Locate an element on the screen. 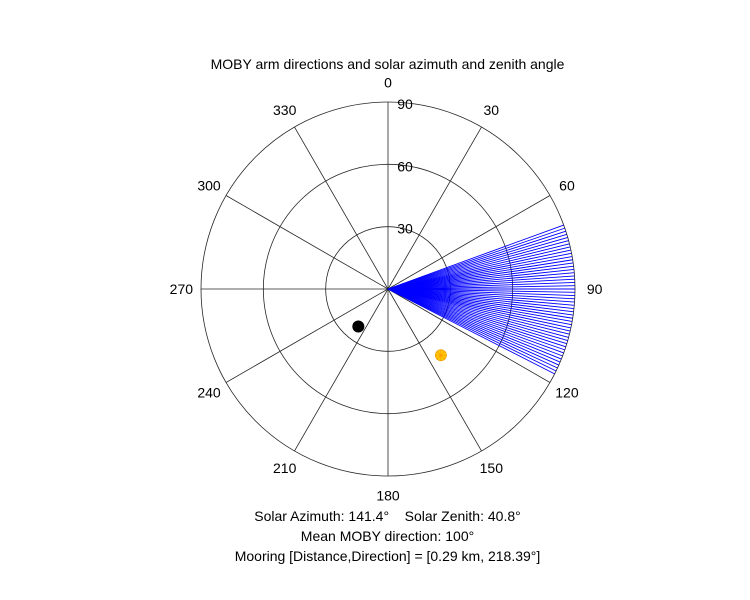  radius-label-90: 90 is located at coordinates (405, 104).